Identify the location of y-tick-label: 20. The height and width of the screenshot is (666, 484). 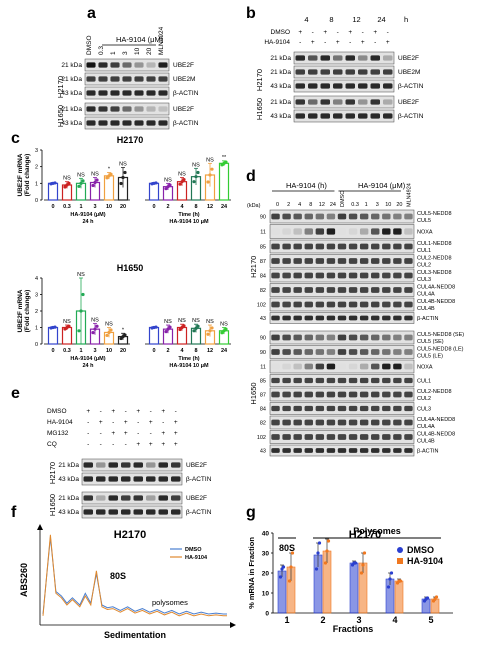
(266, 574).